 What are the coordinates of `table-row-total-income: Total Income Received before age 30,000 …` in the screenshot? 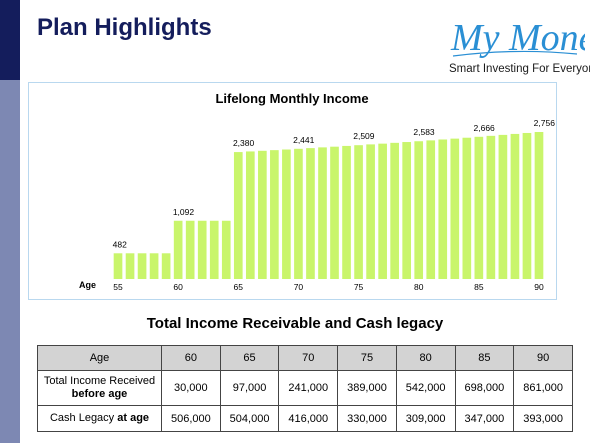 It's located at (305, 388).